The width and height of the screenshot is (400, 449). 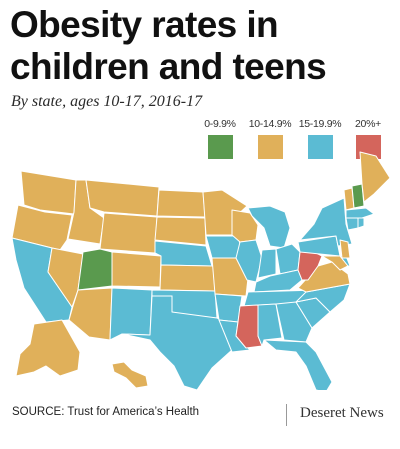 I want to click on state-ME, so click(x=375, y=177).